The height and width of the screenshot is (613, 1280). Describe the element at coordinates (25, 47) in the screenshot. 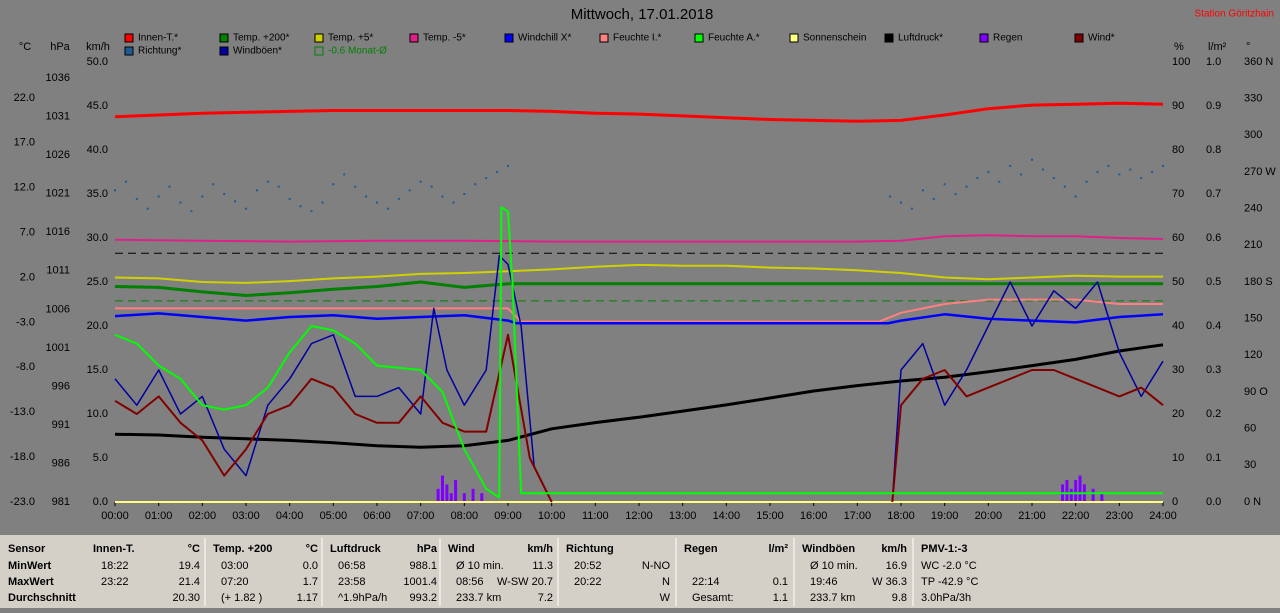

I see `axis-unit: °C` at that location.